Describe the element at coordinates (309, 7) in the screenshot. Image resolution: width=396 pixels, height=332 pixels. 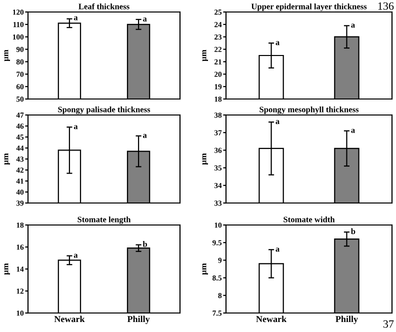
I see `chart-title: Upper epidermal layer thickness` at that location.